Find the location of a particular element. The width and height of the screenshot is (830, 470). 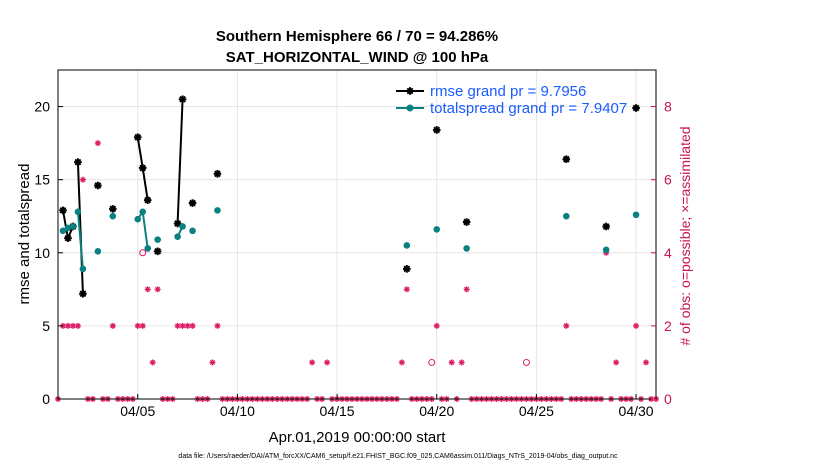

y-tick-label: 20 is located at coordinates (42, 107).